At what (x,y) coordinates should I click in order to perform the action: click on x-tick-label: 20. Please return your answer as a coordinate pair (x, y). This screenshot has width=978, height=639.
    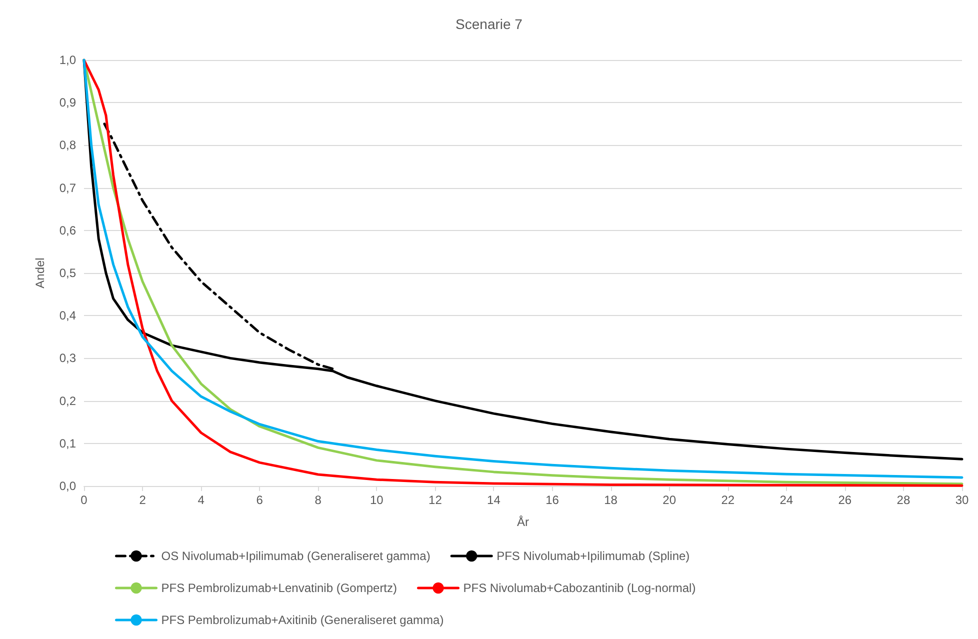
    Looking at the image, I should click on (669, 500).